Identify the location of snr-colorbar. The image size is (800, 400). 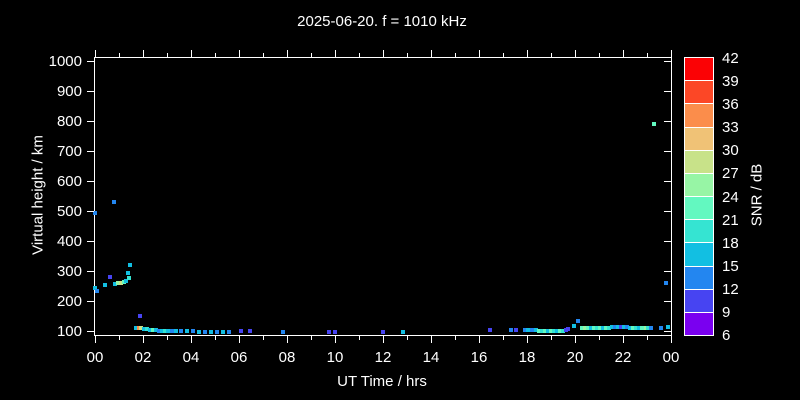
(699, 196).